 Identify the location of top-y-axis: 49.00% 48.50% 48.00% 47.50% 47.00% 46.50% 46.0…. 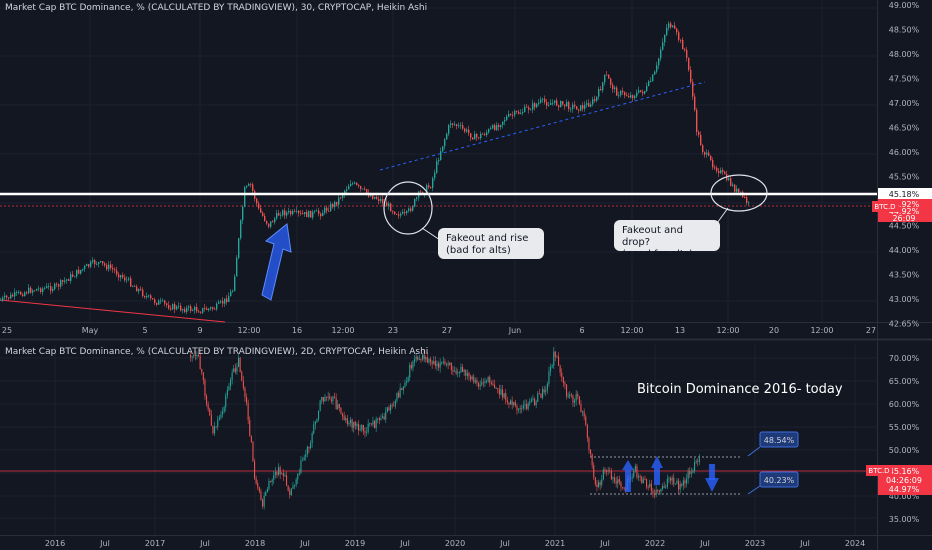
(904, 165).